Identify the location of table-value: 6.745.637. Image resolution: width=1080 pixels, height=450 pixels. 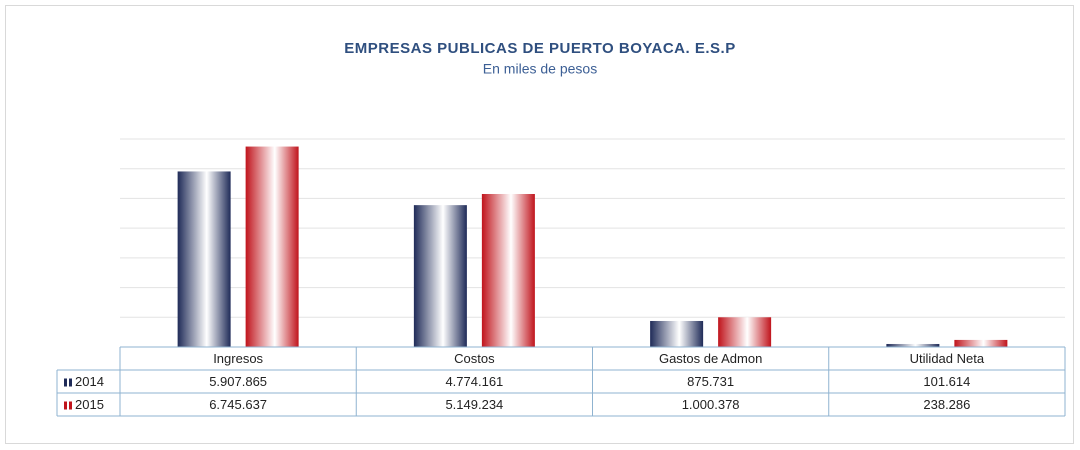
(238, 404).